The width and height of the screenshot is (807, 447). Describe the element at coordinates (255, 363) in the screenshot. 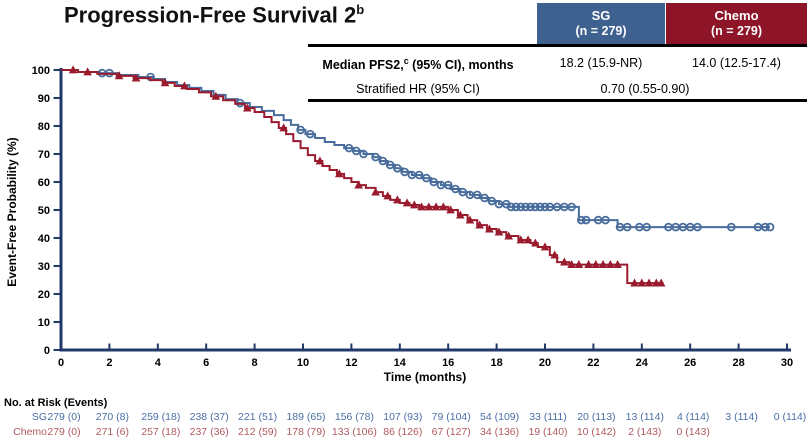

I see `x-tick-label: 8` at that location.